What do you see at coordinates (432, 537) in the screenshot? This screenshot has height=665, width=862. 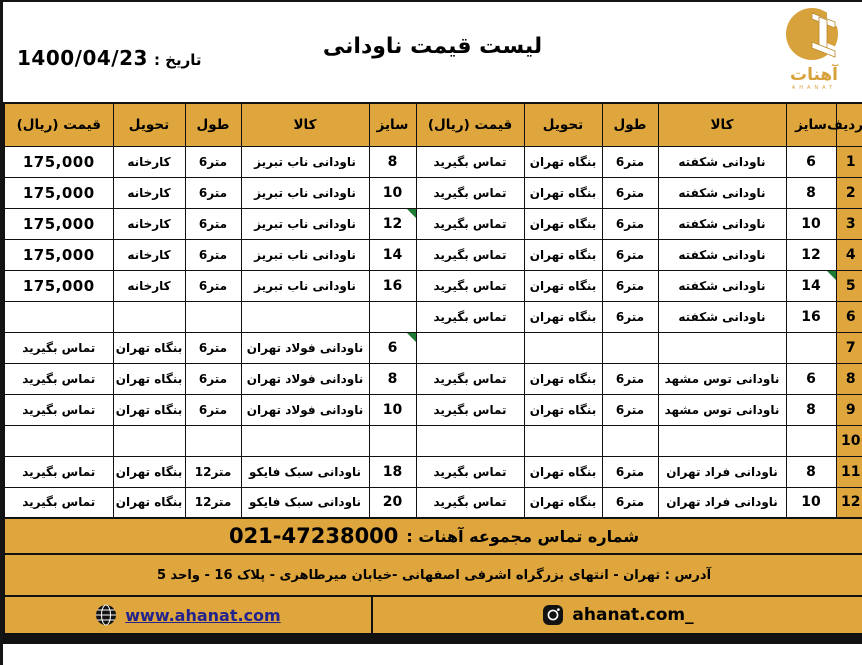 I see `contact-band: شماره تماس مجموعه آهنات : 021-47238000` at bounding box center [432, 537].